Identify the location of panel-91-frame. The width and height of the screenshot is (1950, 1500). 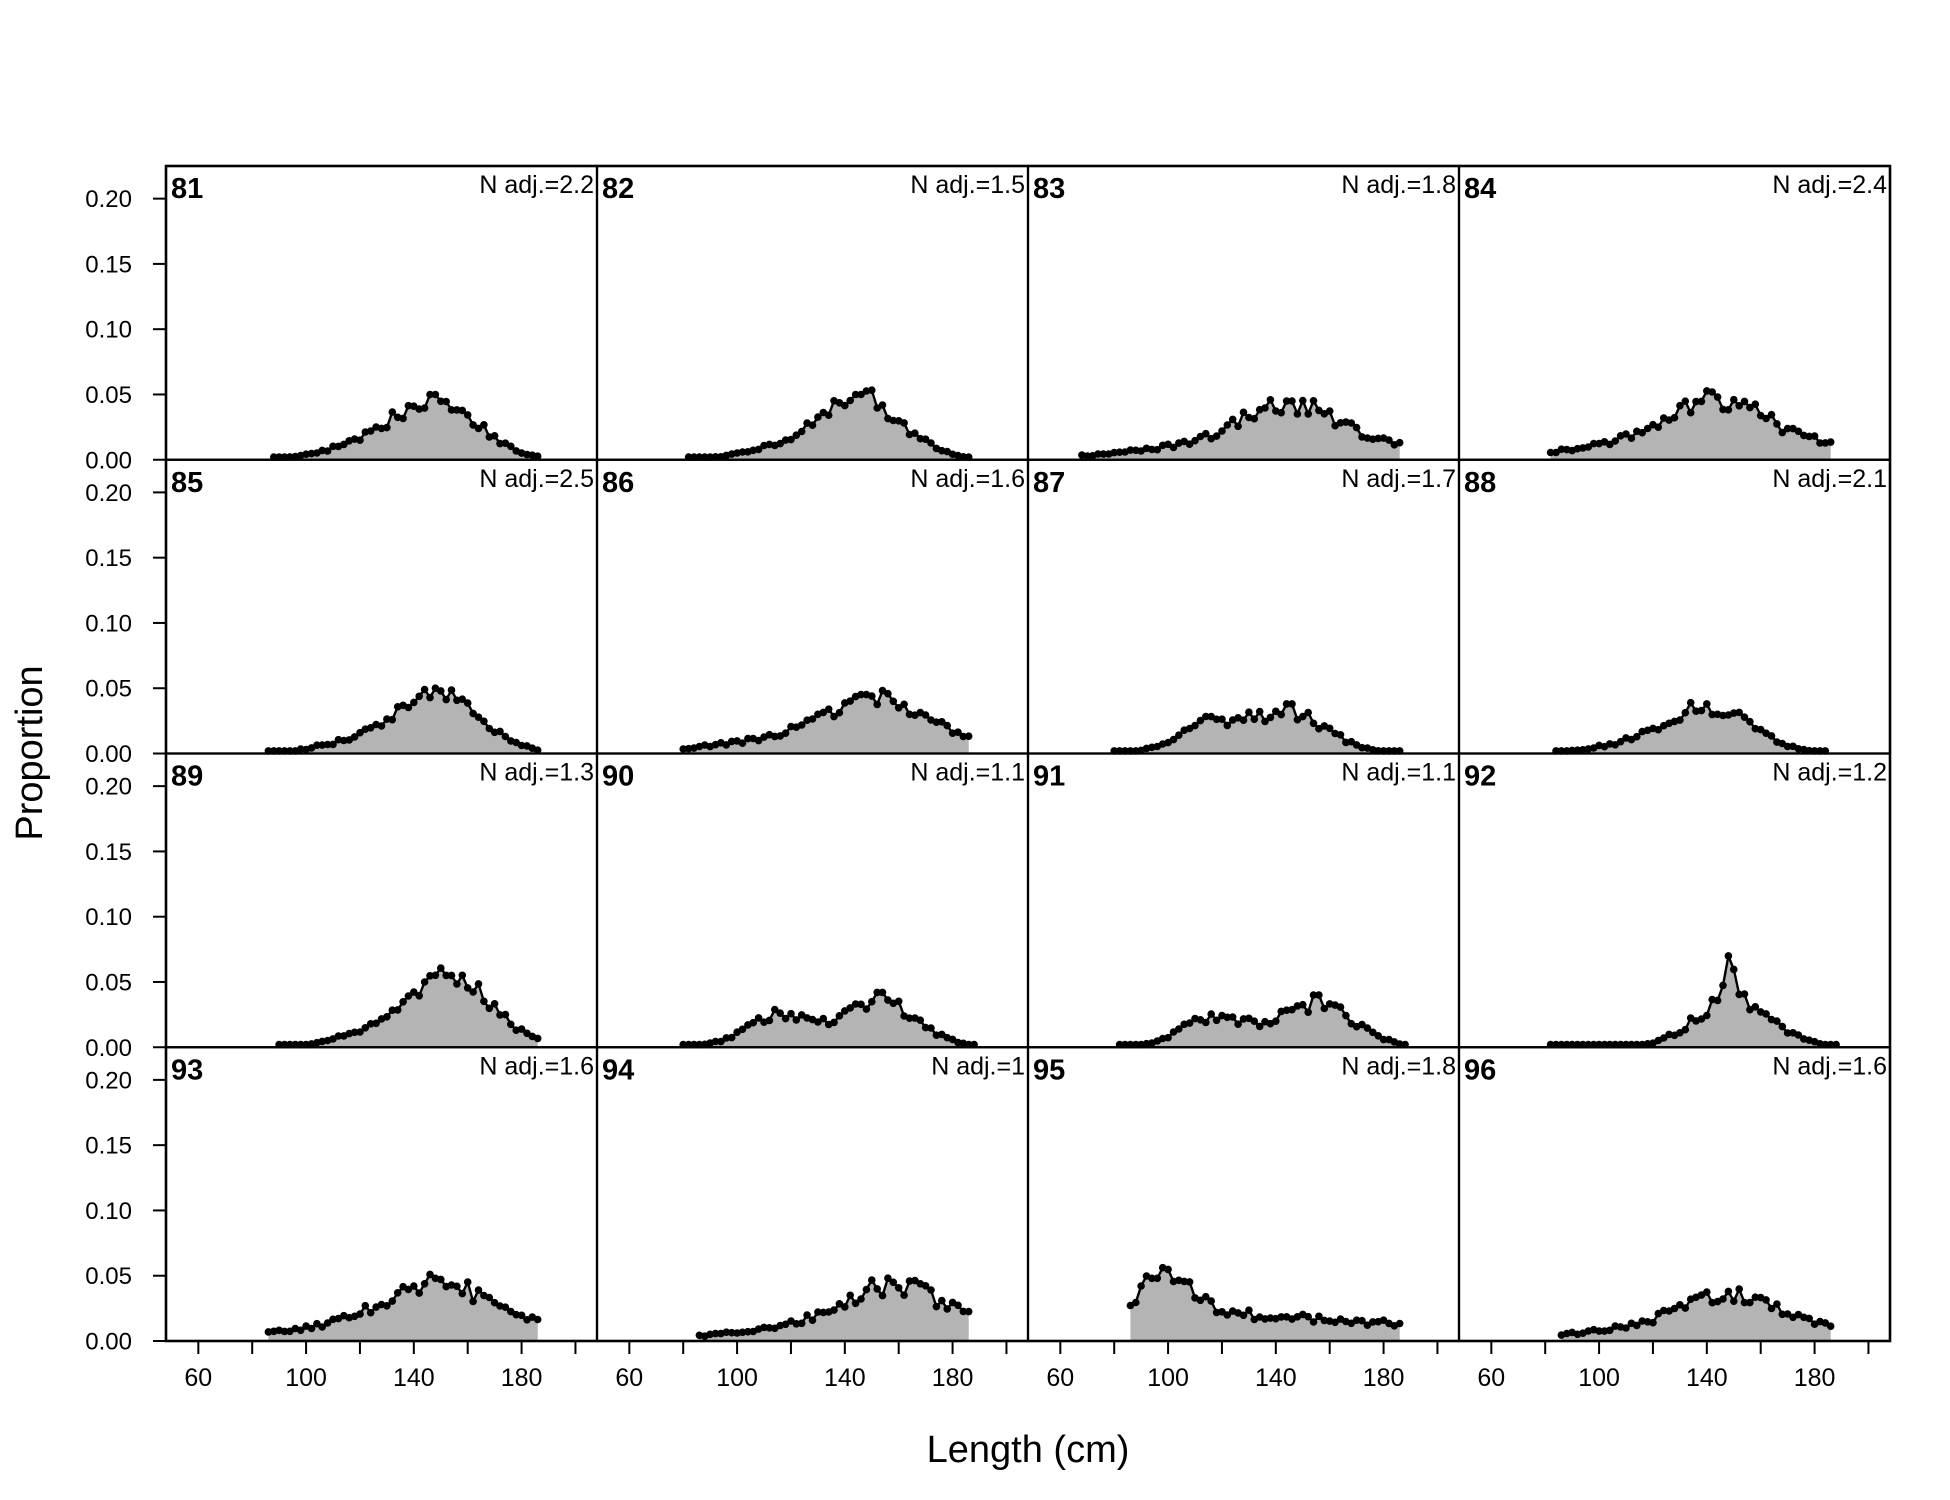
(1243, 900).